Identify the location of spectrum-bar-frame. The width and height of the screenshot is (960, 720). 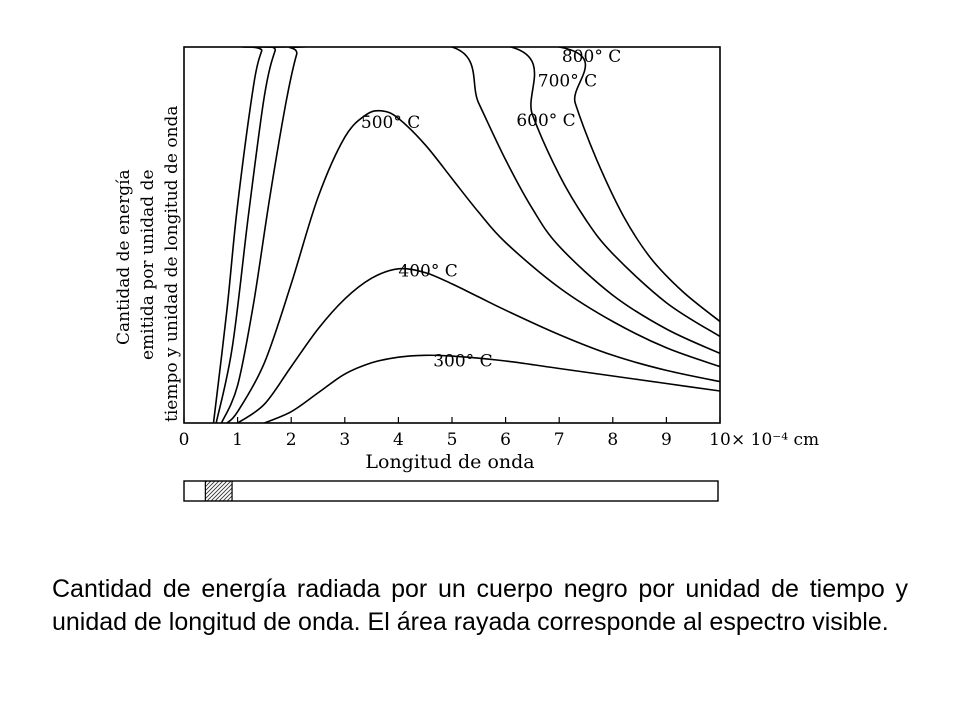
(451, 491).